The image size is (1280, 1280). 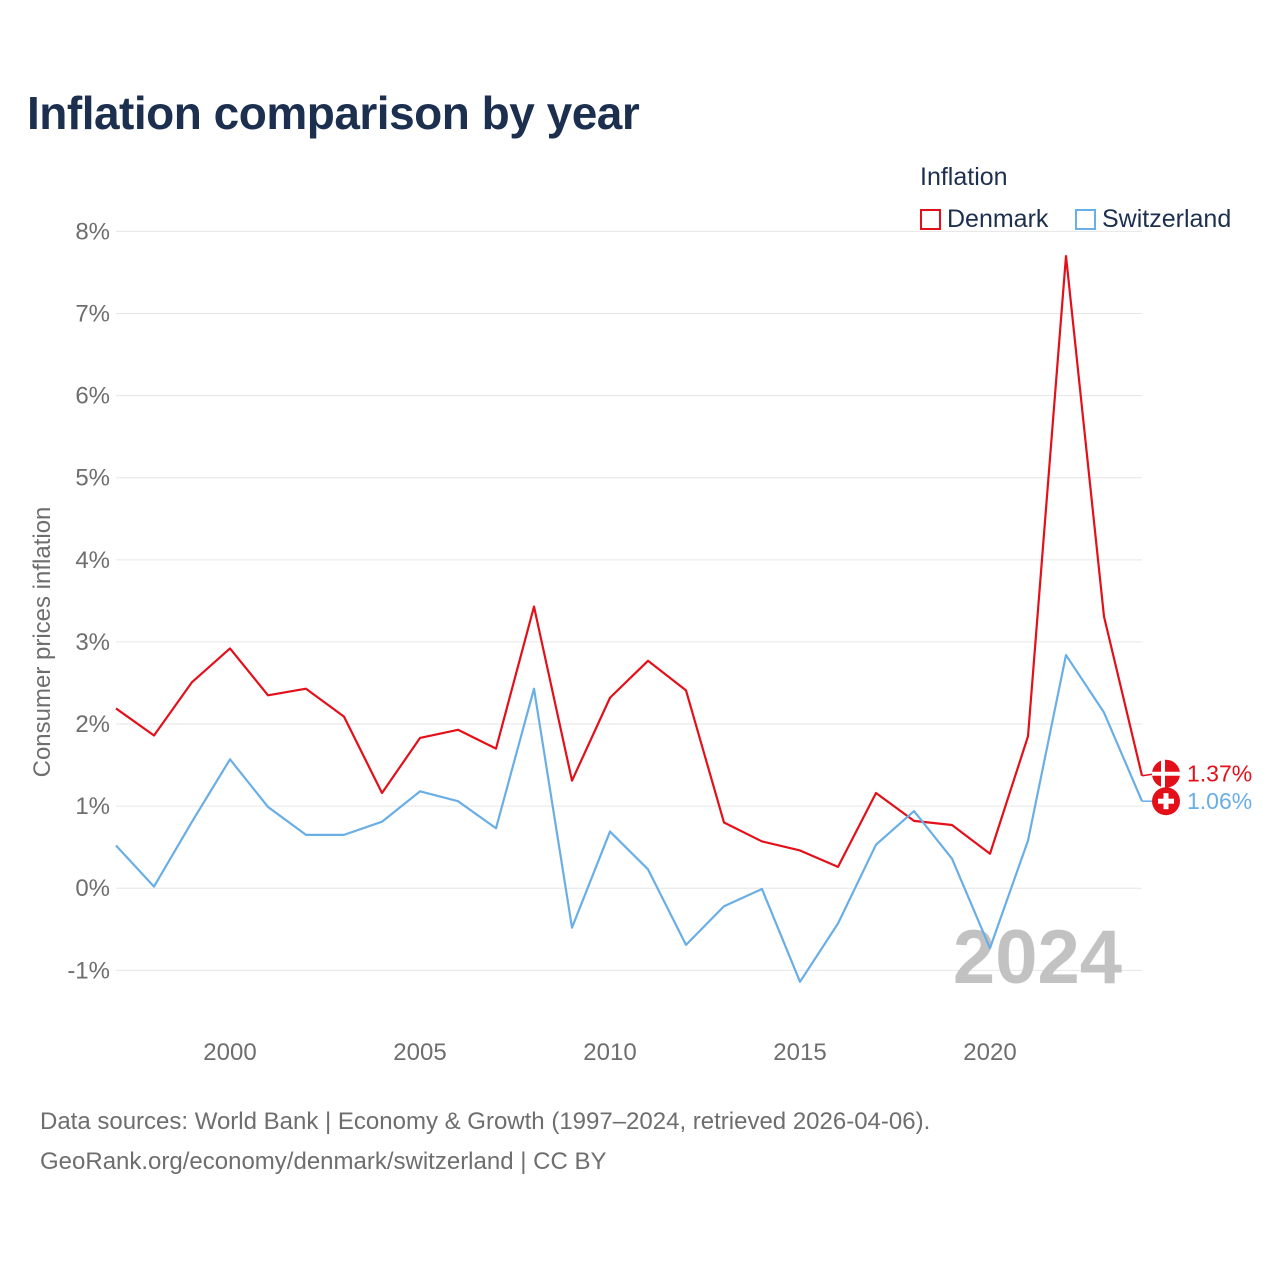 I want to click on legend-label-switzerland: Switzerland, so click(x=1167, y=219).